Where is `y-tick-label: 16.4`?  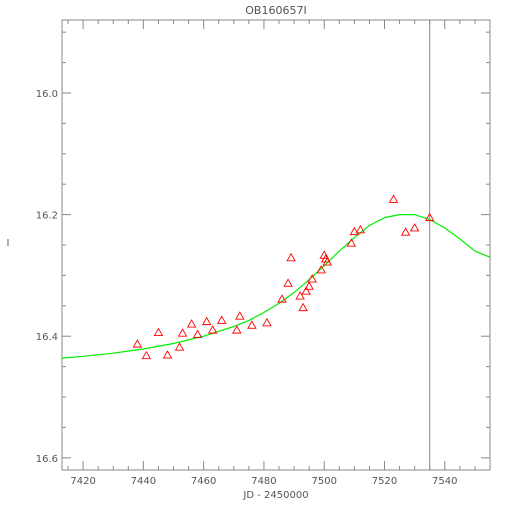 y-tick-label: 16.4 is located at coordinates (47, 337).